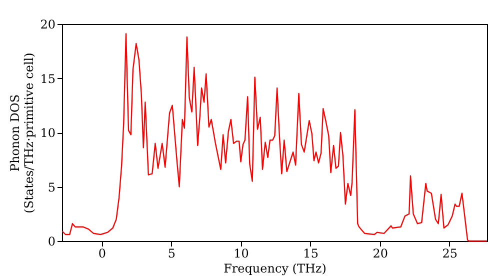 The height and width of the screenshot is (280, 500). I want to click on x-tick-label: 0, so click(102, 253).